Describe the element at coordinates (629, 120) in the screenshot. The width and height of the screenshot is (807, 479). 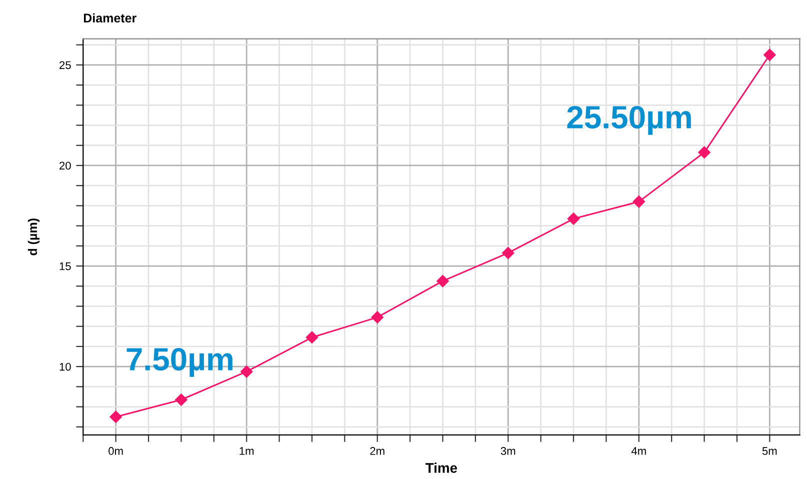
I see `annotation: 25.50µm` at that location.